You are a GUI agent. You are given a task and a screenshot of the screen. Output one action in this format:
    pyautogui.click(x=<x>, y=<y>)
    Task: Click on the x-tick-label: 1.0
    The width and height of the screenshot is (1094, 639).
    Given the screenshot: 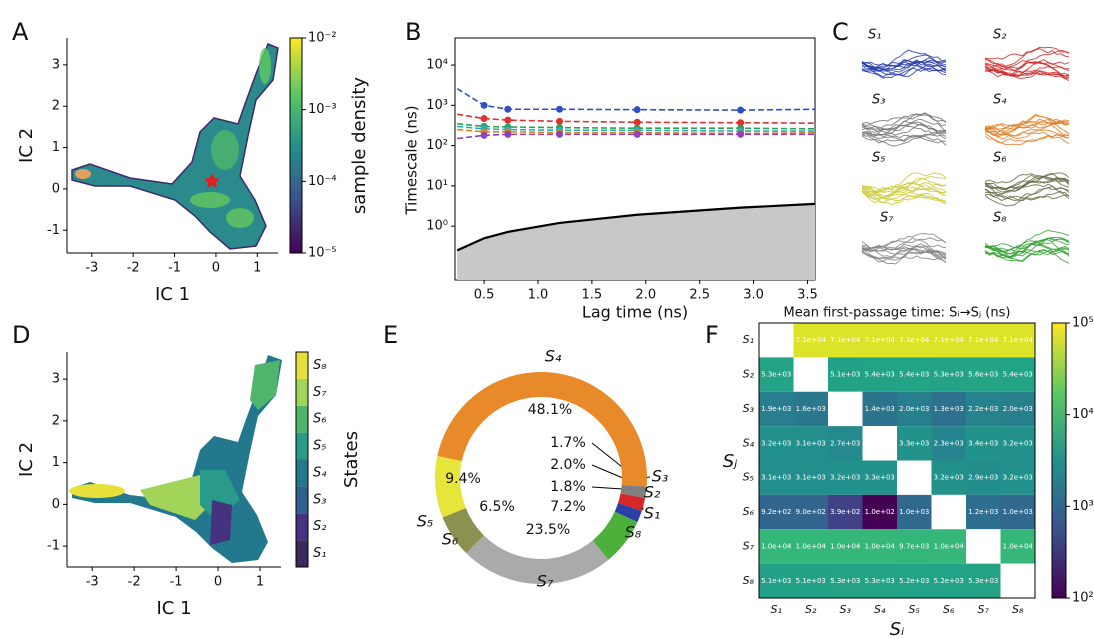 What is the action you would take?
    pyautogui.click(x=538, y=295)
    